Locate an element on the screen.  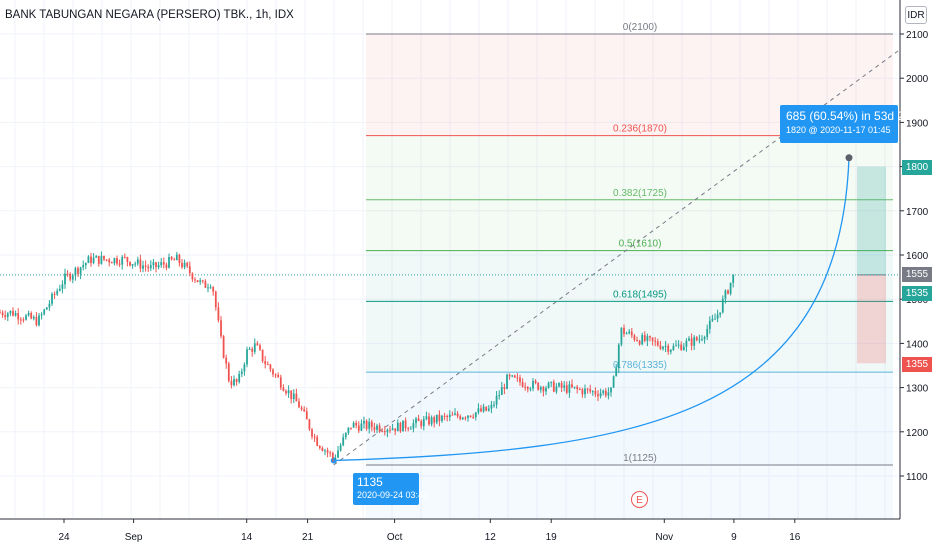
fib-level-label: 0.382(1725) is located at coordinates (640, 193).